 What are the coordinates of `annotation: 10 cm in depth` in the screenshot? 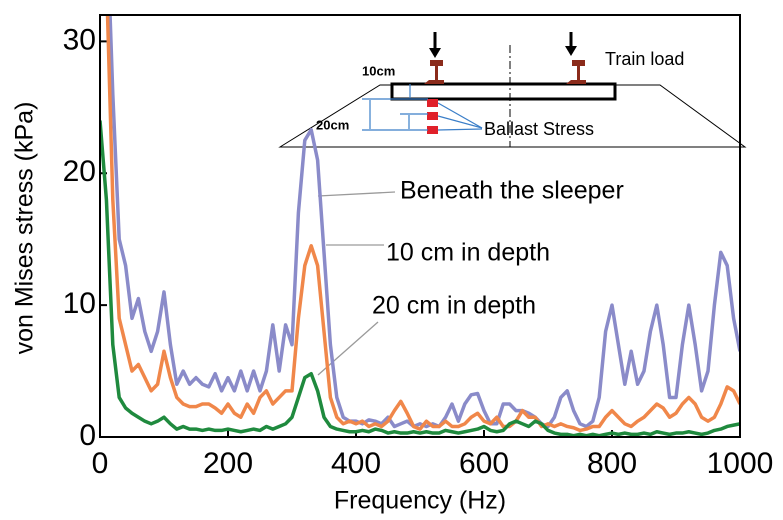 It's located at (468, 253).